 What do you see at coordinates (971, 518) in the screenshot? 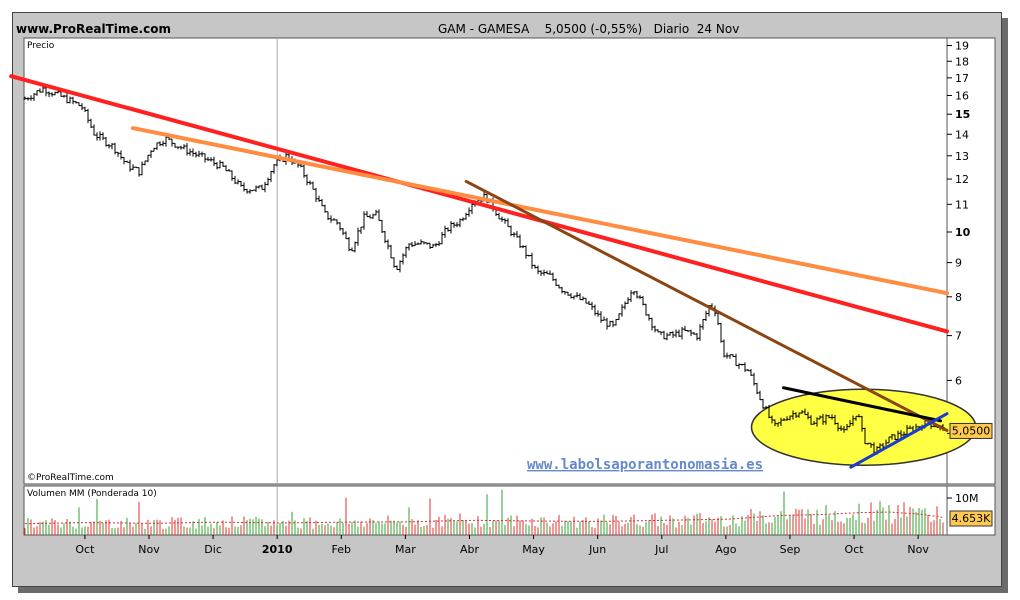
I see `last-volume-badge` at bounding box center [971, 518].